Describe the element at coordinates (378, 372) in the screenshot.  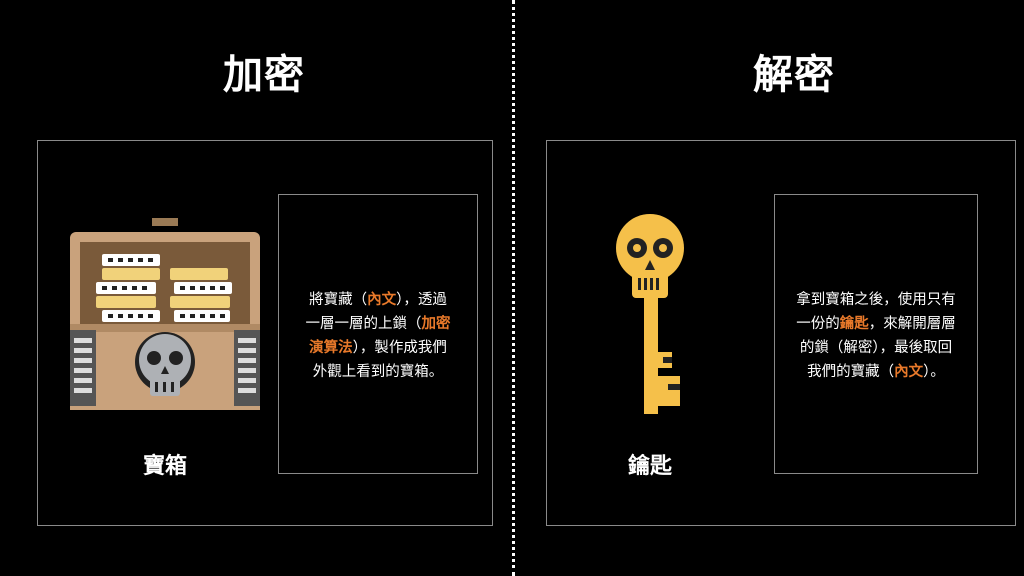
I see `encrypt-desc-line-4: 外觀上看到的寶箱。` at that location.